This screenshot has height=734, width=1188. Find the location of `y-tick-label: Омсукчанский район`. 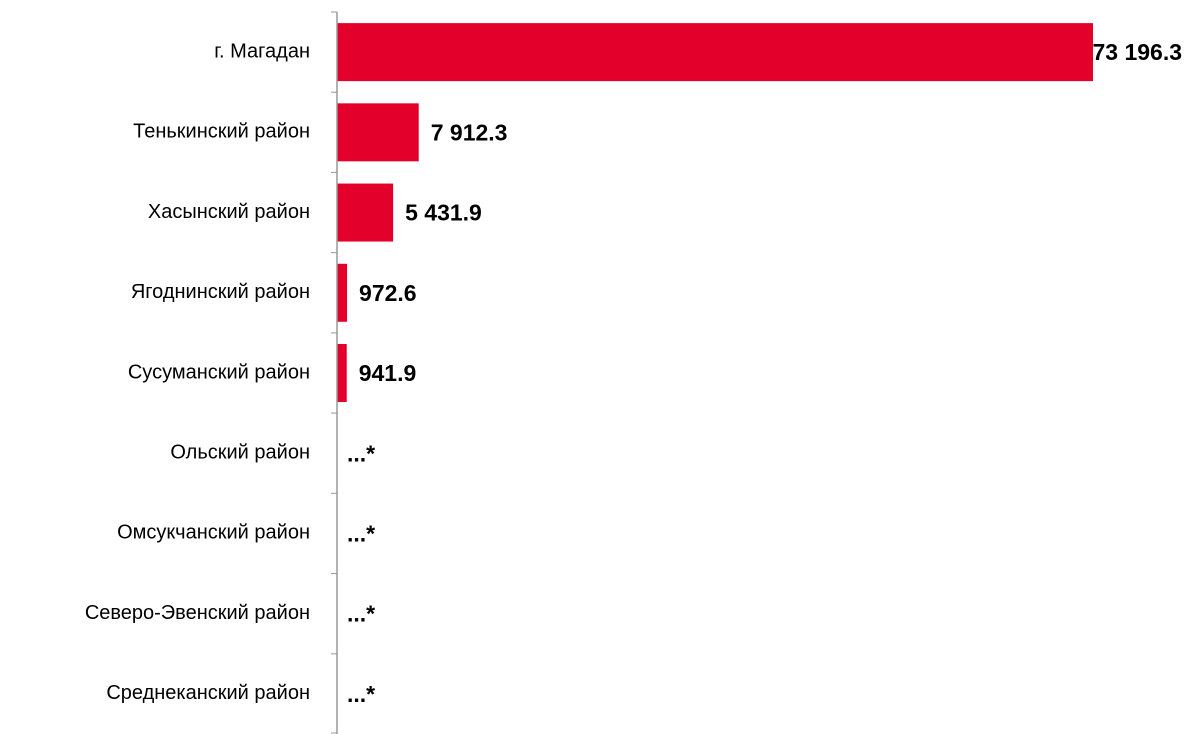

y-tick-label: Омсукчанский район is located at coordinates (213, 533).